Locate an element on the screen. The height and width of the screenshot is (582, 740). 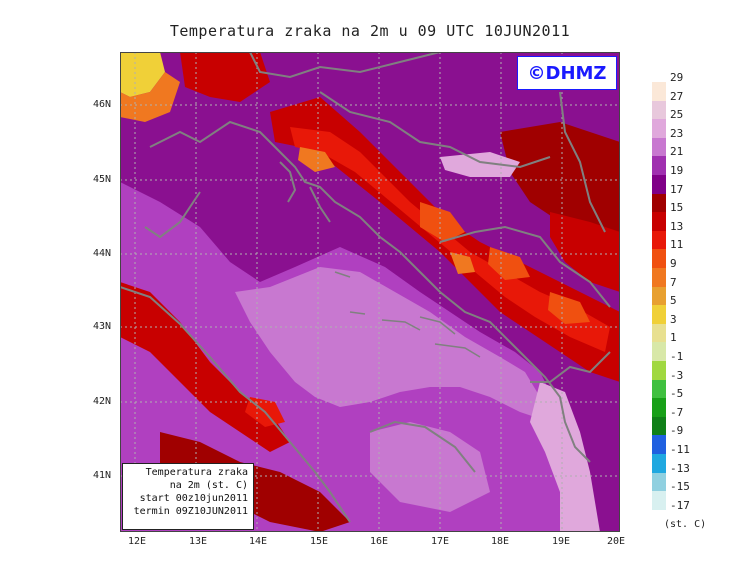
lon-label-15e: 15E is located at coordinates (319, 541).